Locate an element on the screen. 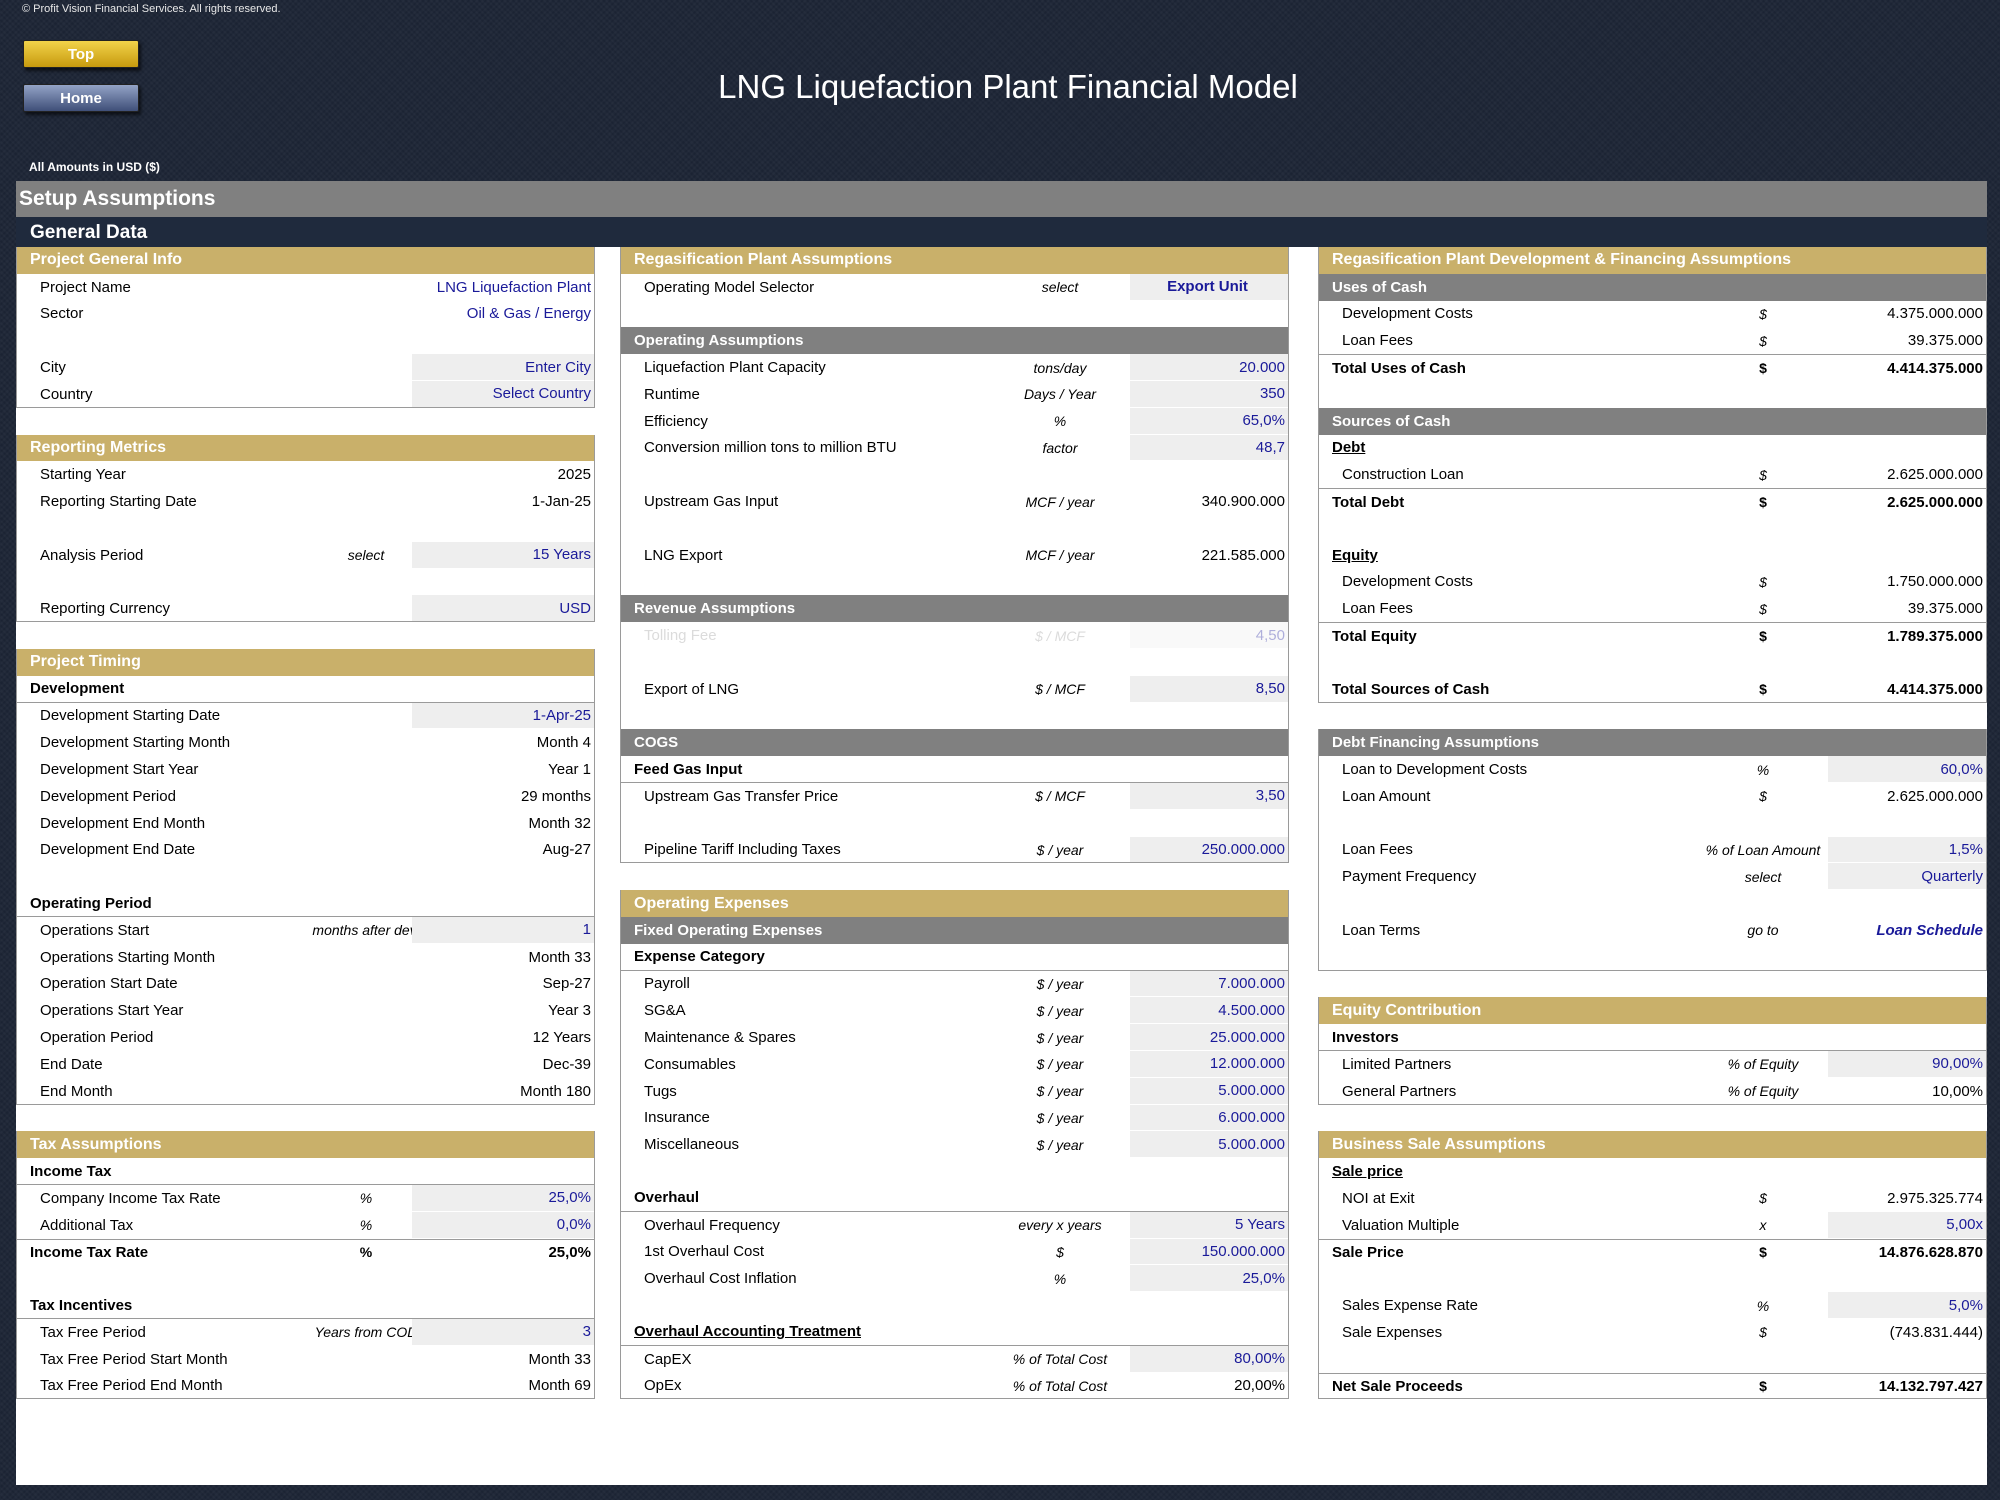 The height and width of the screenshot is (1500, 2000). additional-tax: Additional Tax% 0,0% is located at coordinates (305, 1225).